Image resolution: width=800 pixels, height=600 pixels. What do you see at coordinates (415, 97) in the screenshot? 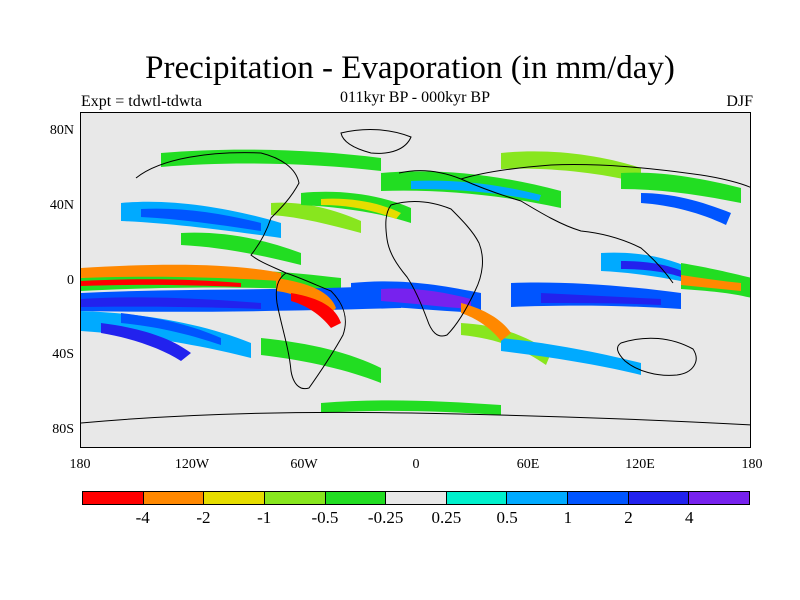
I see `chart-subtitle: 011kyr BP - 000kyr BP` at bounding box center [415, 97].